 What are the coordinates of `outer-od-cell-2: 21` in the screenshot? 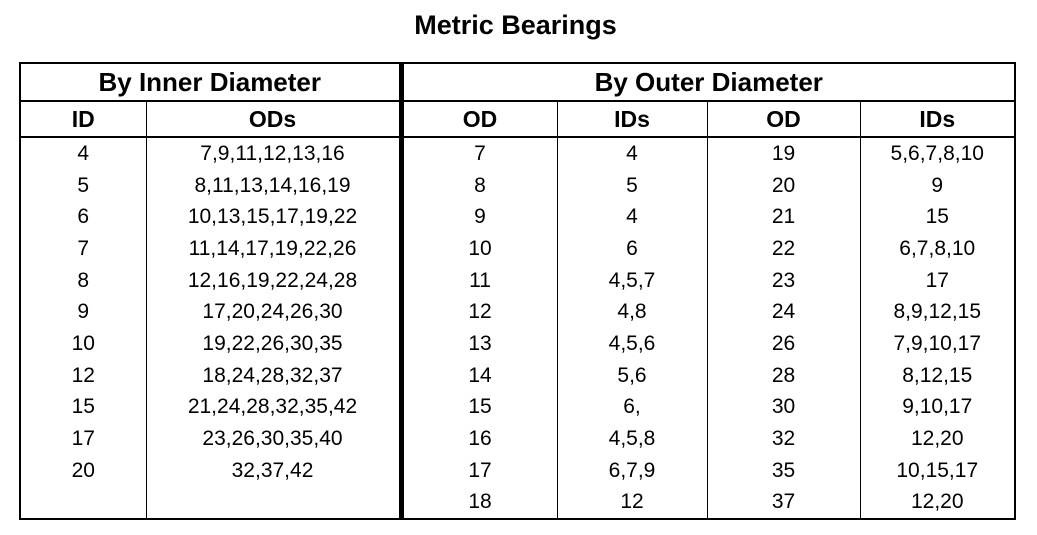 It's located at (783, 217).